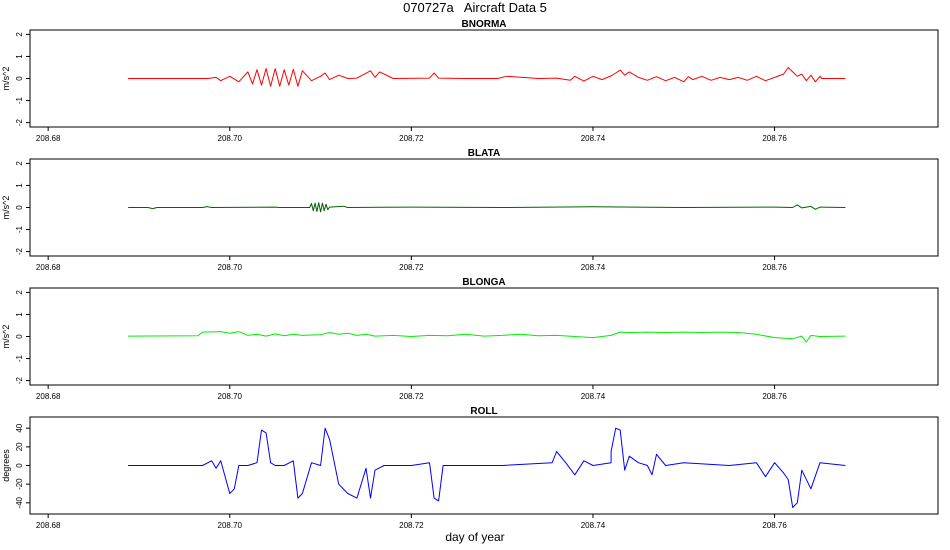 This screenshot has height=550, width=950. I want to click on y-tick-label: 40, so click(19, 427).